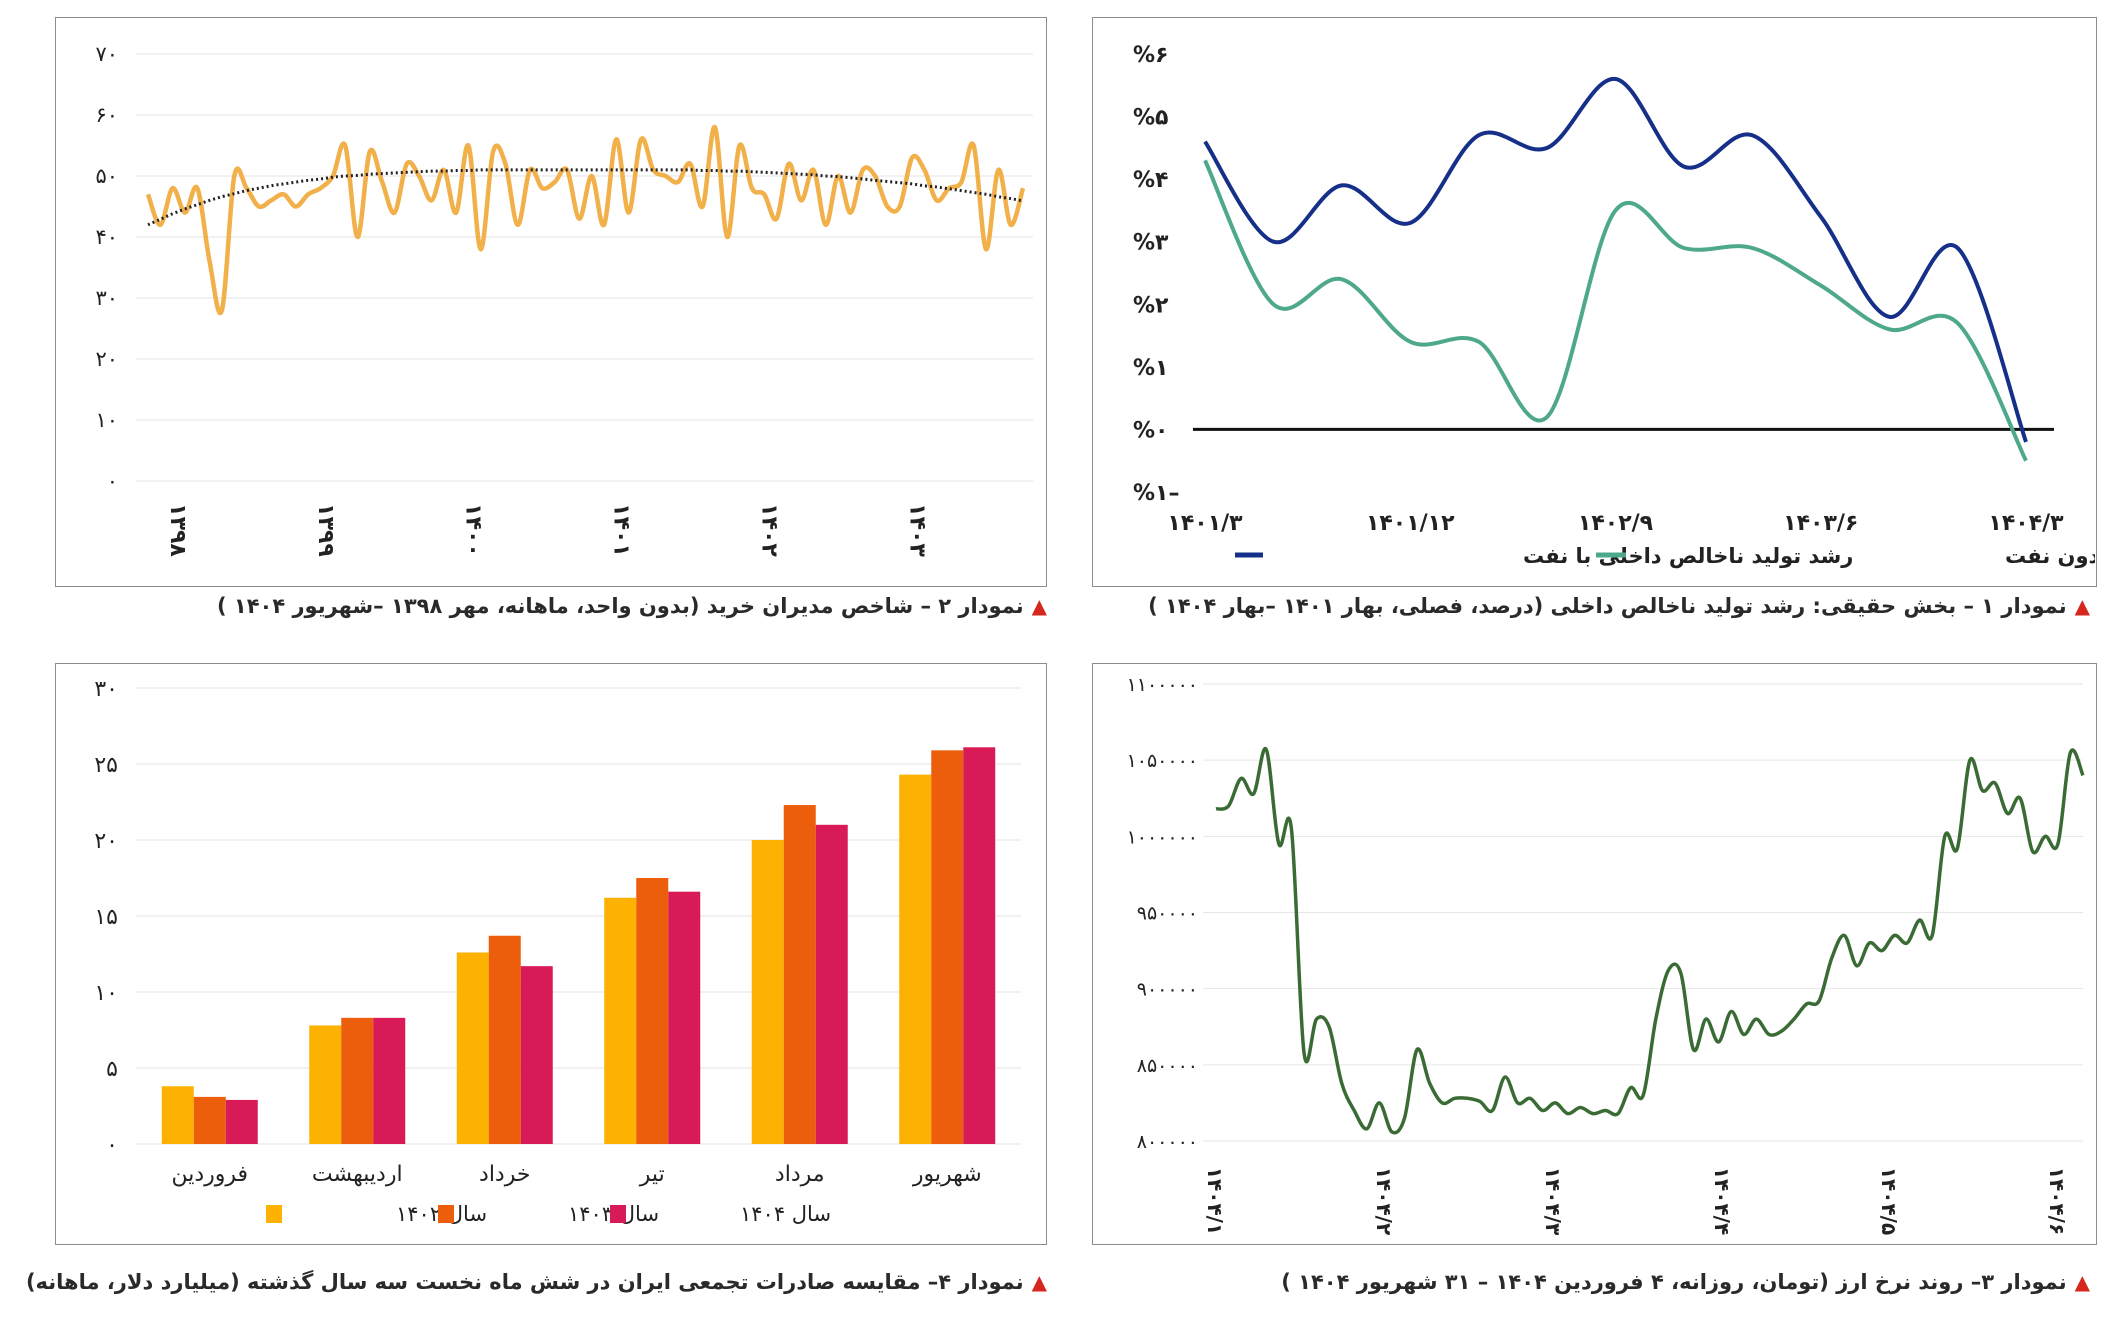 The width and height of the screenshot is (2115, 1326). Describe the element at coordinates (1820, 523) in the screenshot. I see `x-tick-label: ۱۴۰۳/۶` at that location.